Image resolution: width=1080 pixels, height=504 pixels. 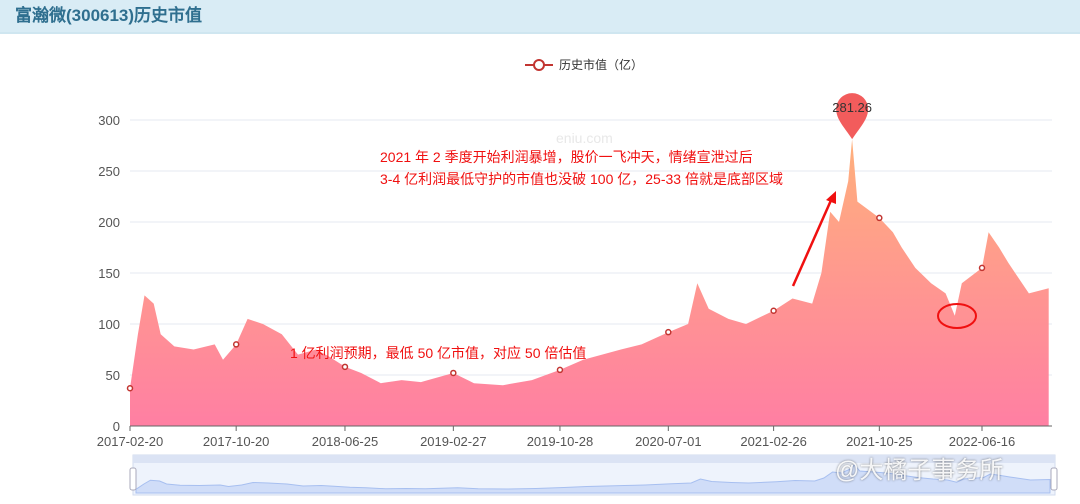 What do you see at coordinates (109, 171) in the screenshot?
I see `y-tick-label: 250` at bounding box center [109, 171].